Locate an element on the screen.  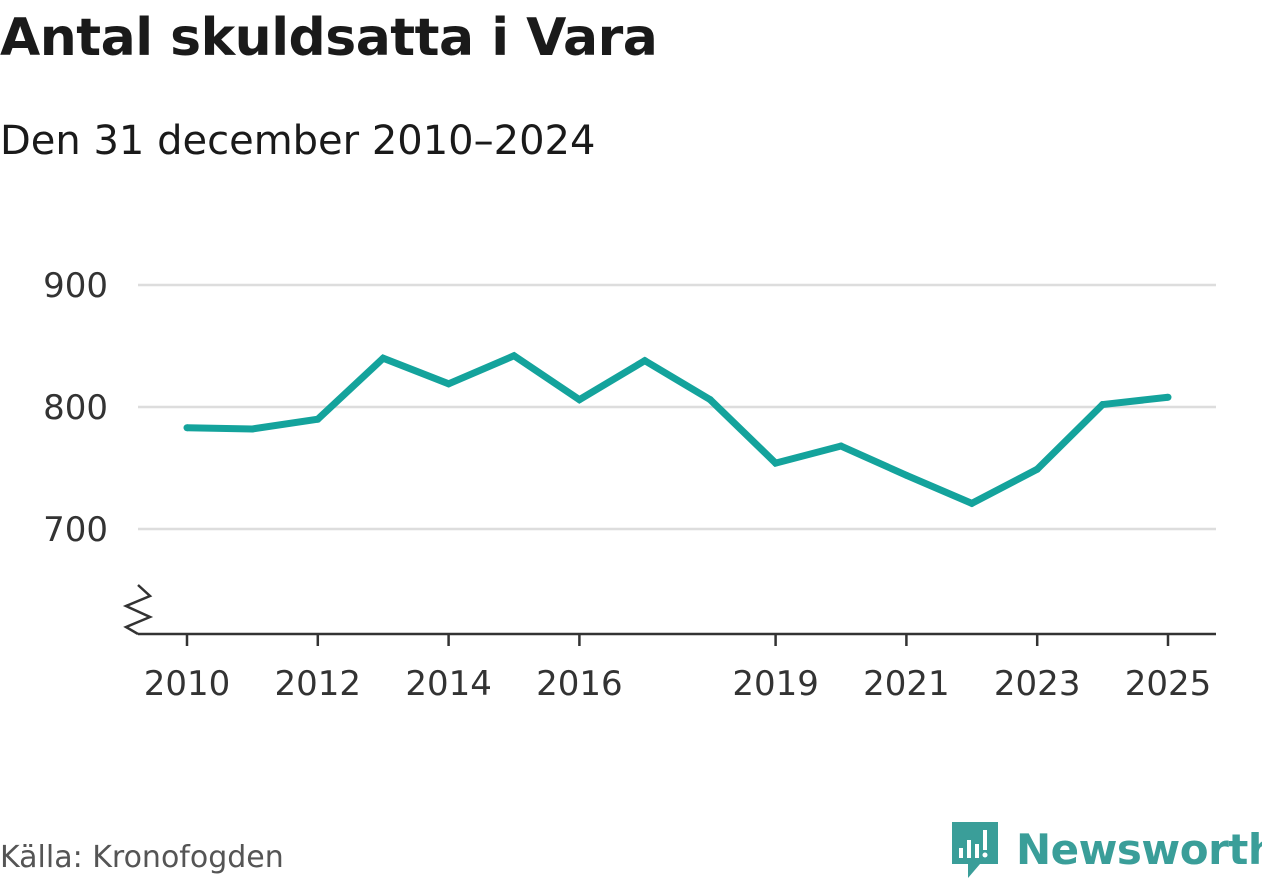
series-layer is located at coordinates (677, 429).